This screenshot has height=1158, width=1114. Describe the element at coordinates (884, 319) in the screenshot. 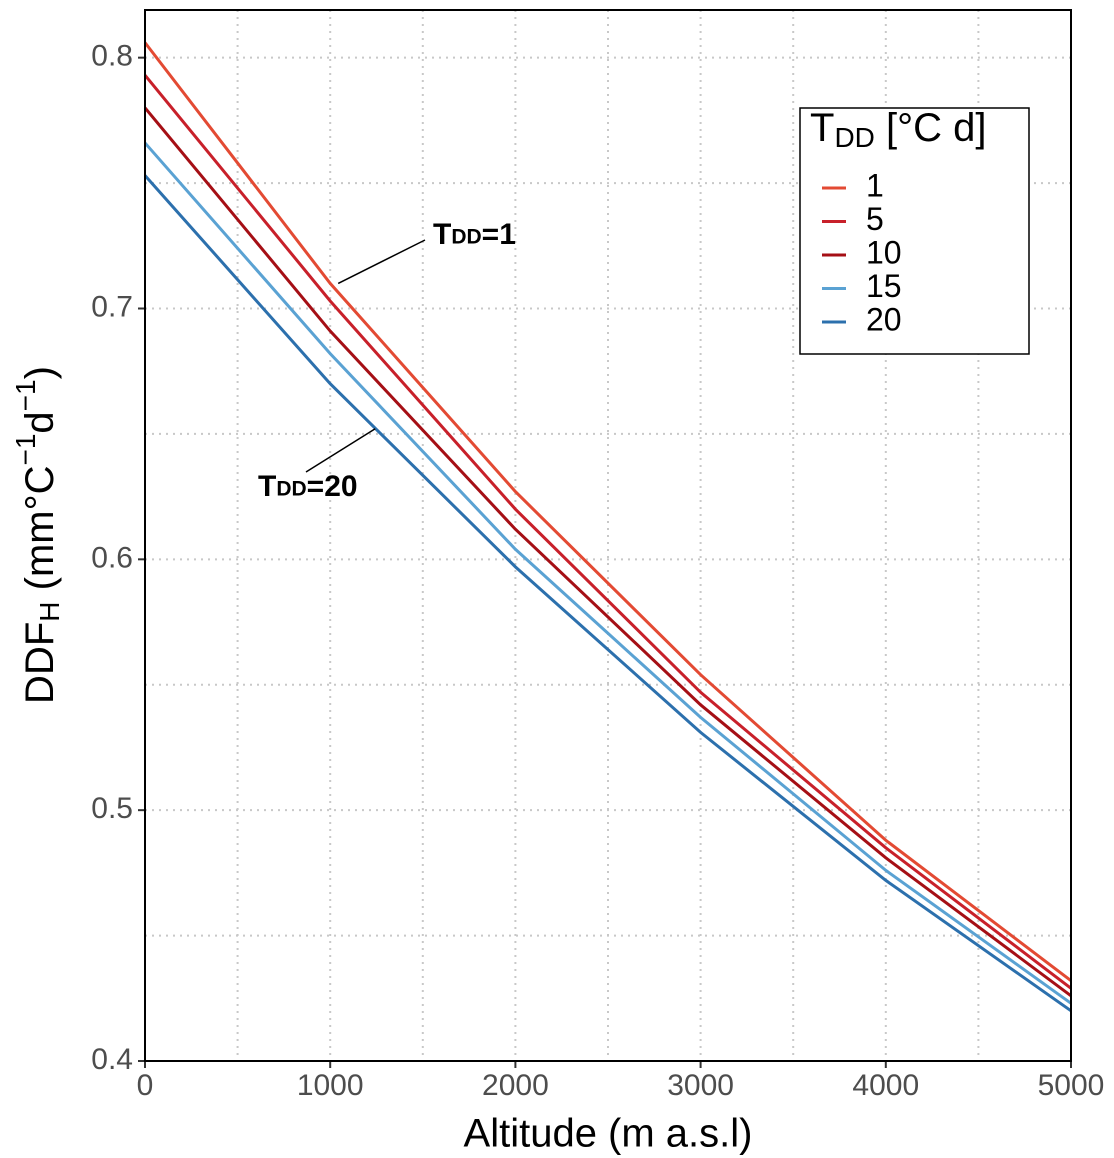

I see `legend-label: 20` at that location.